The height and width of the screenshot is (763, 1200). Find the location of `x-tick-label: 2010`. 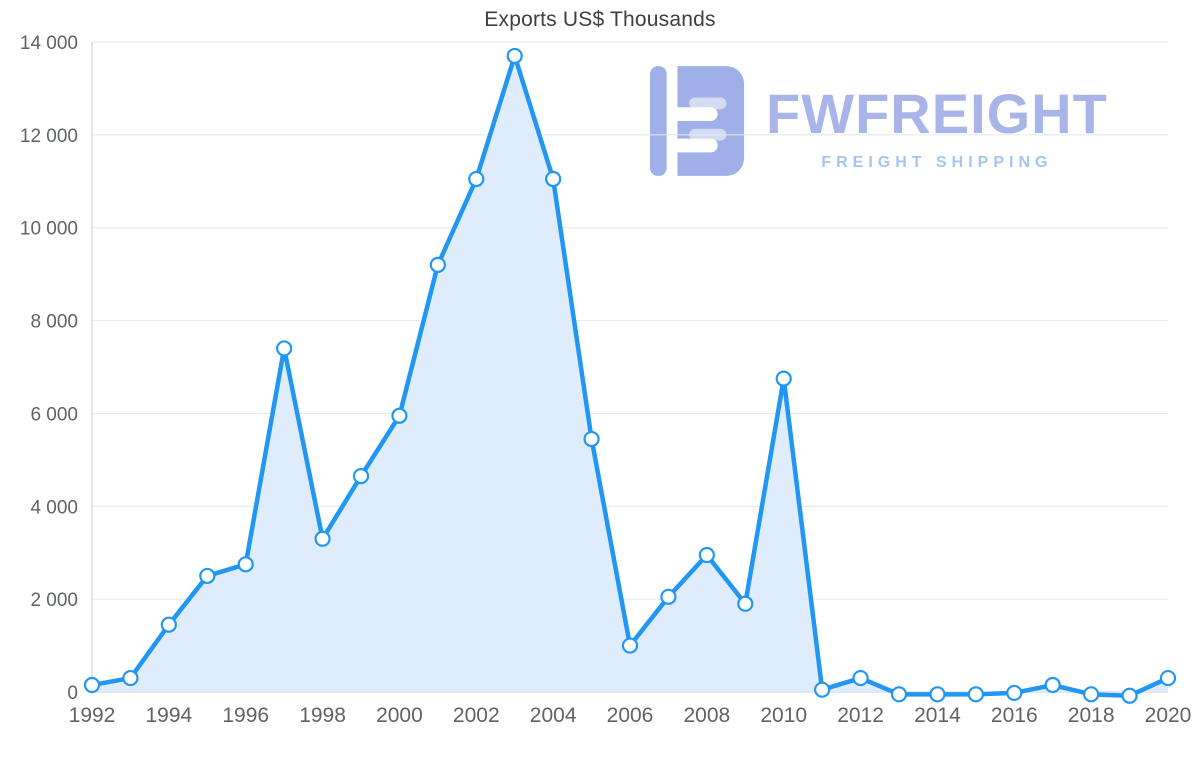

x-tick-label: 2010 is located at coordinates (783, 715).